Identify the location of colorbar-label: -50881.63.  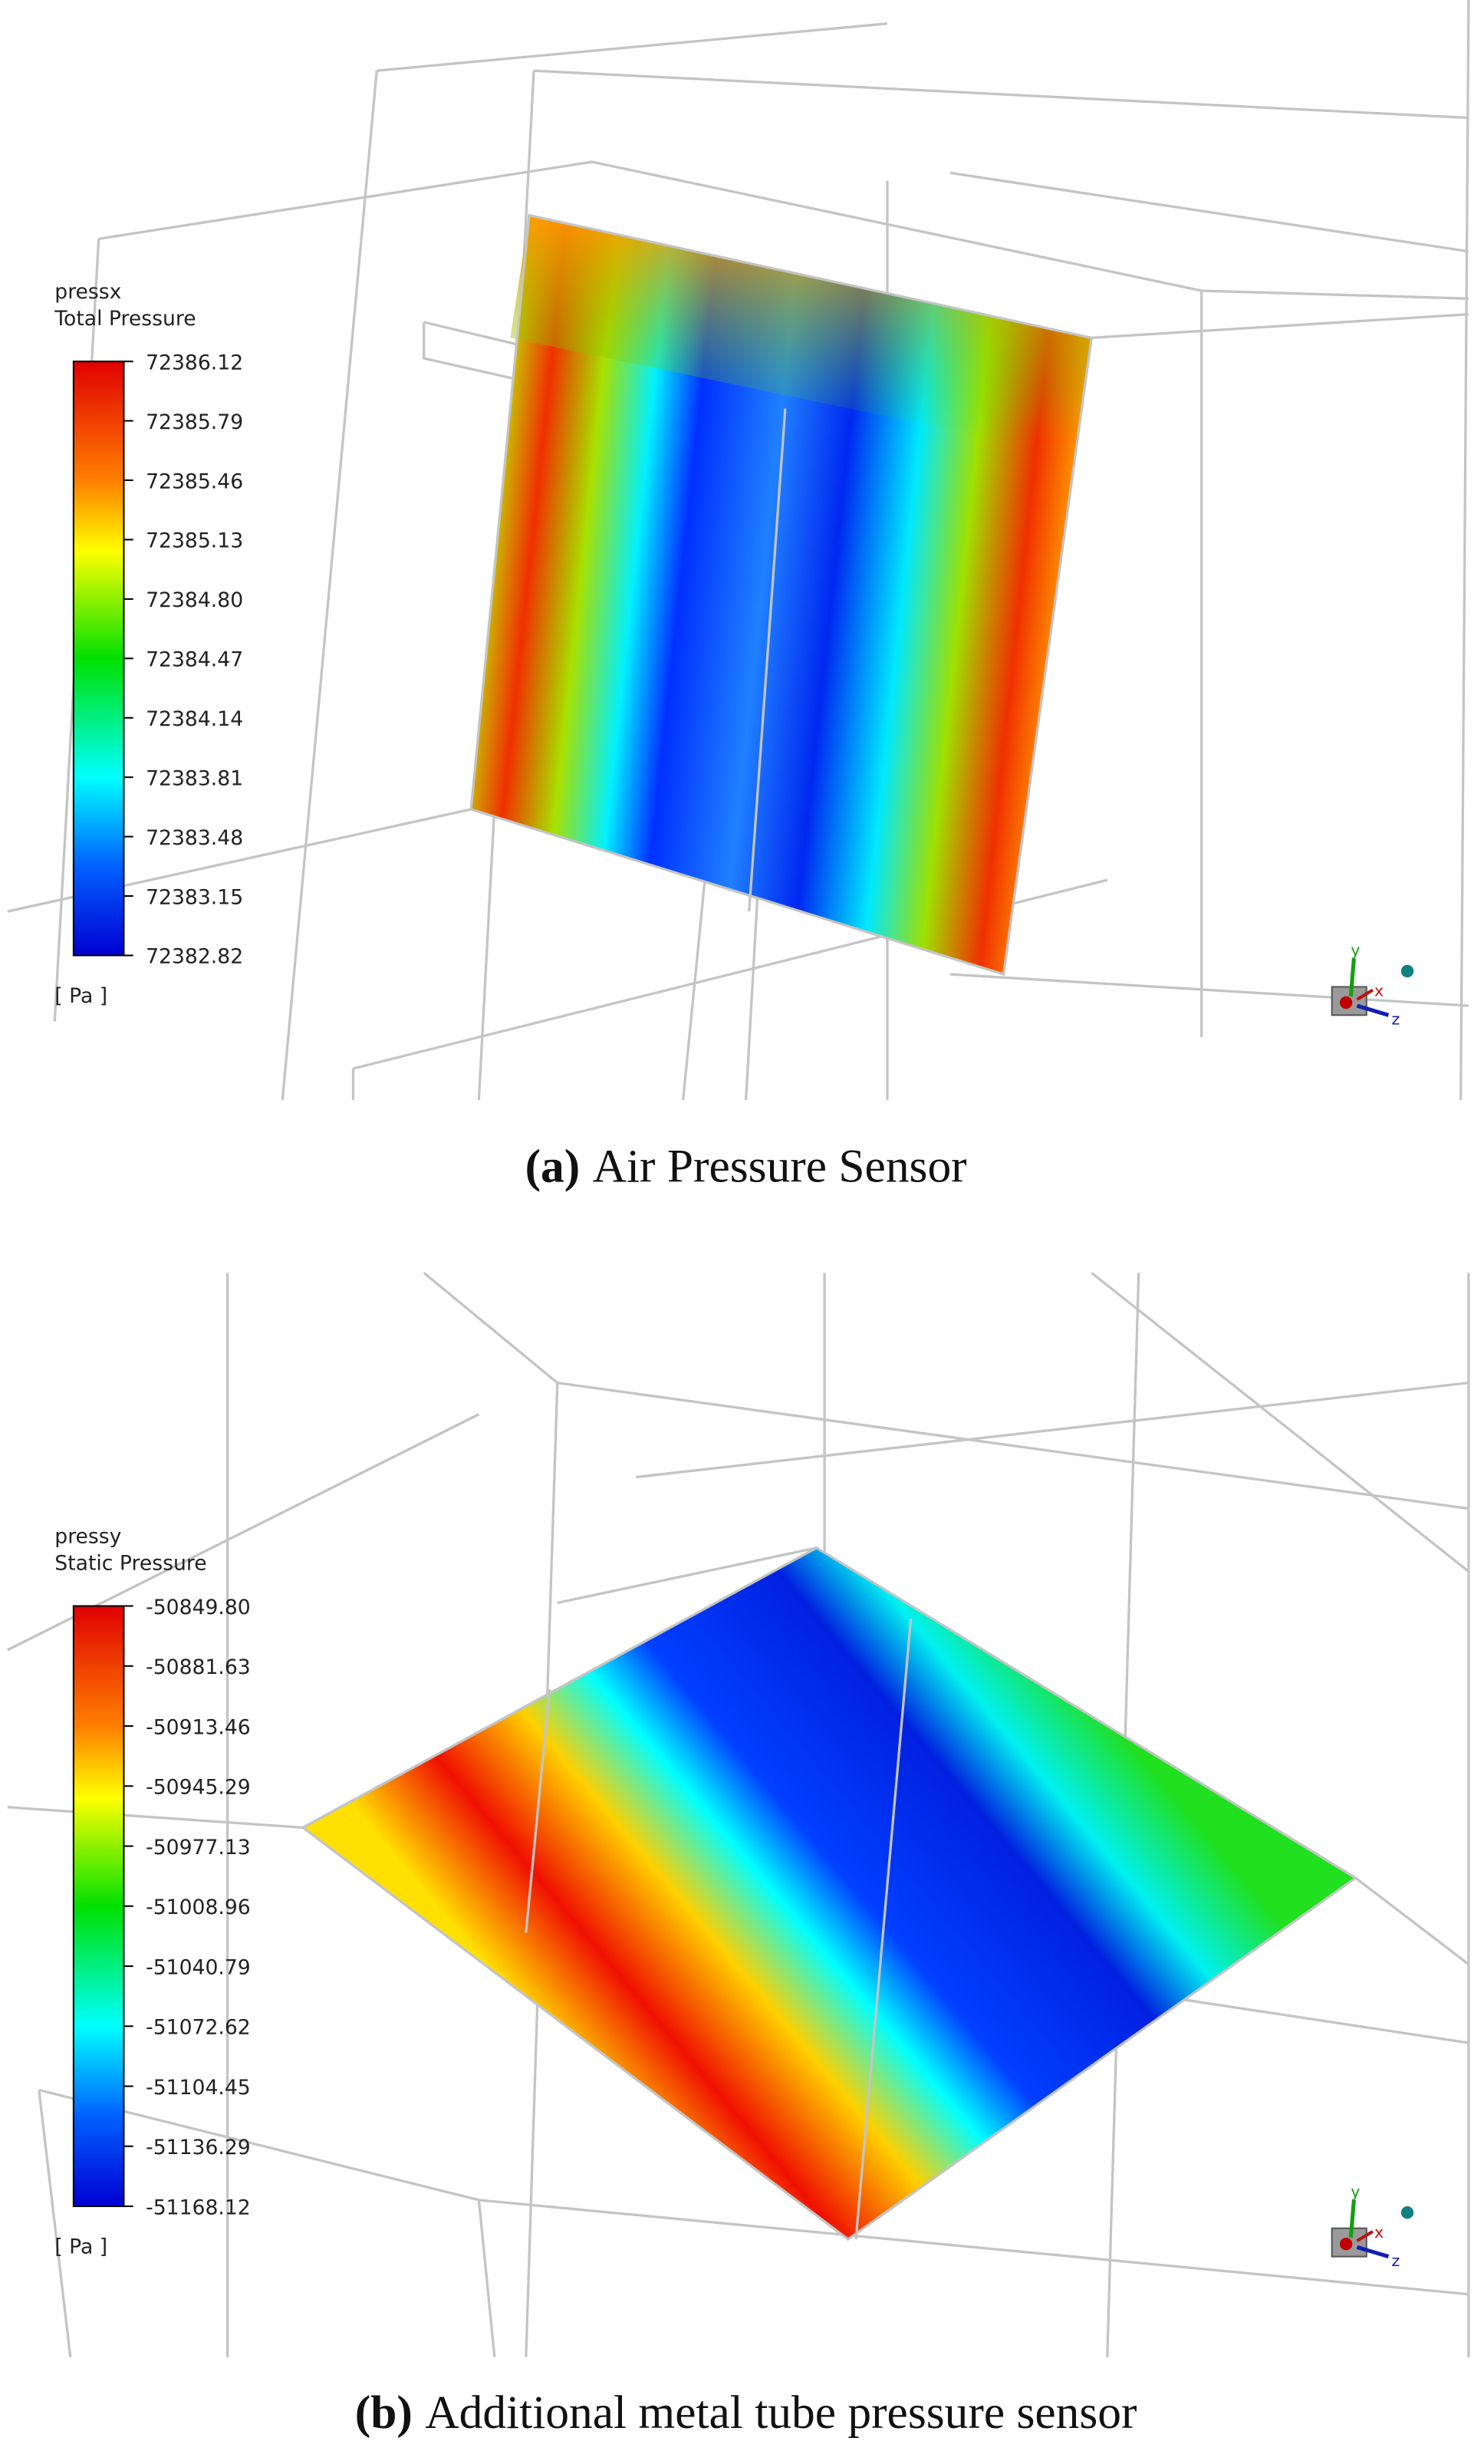
(198, 1667).